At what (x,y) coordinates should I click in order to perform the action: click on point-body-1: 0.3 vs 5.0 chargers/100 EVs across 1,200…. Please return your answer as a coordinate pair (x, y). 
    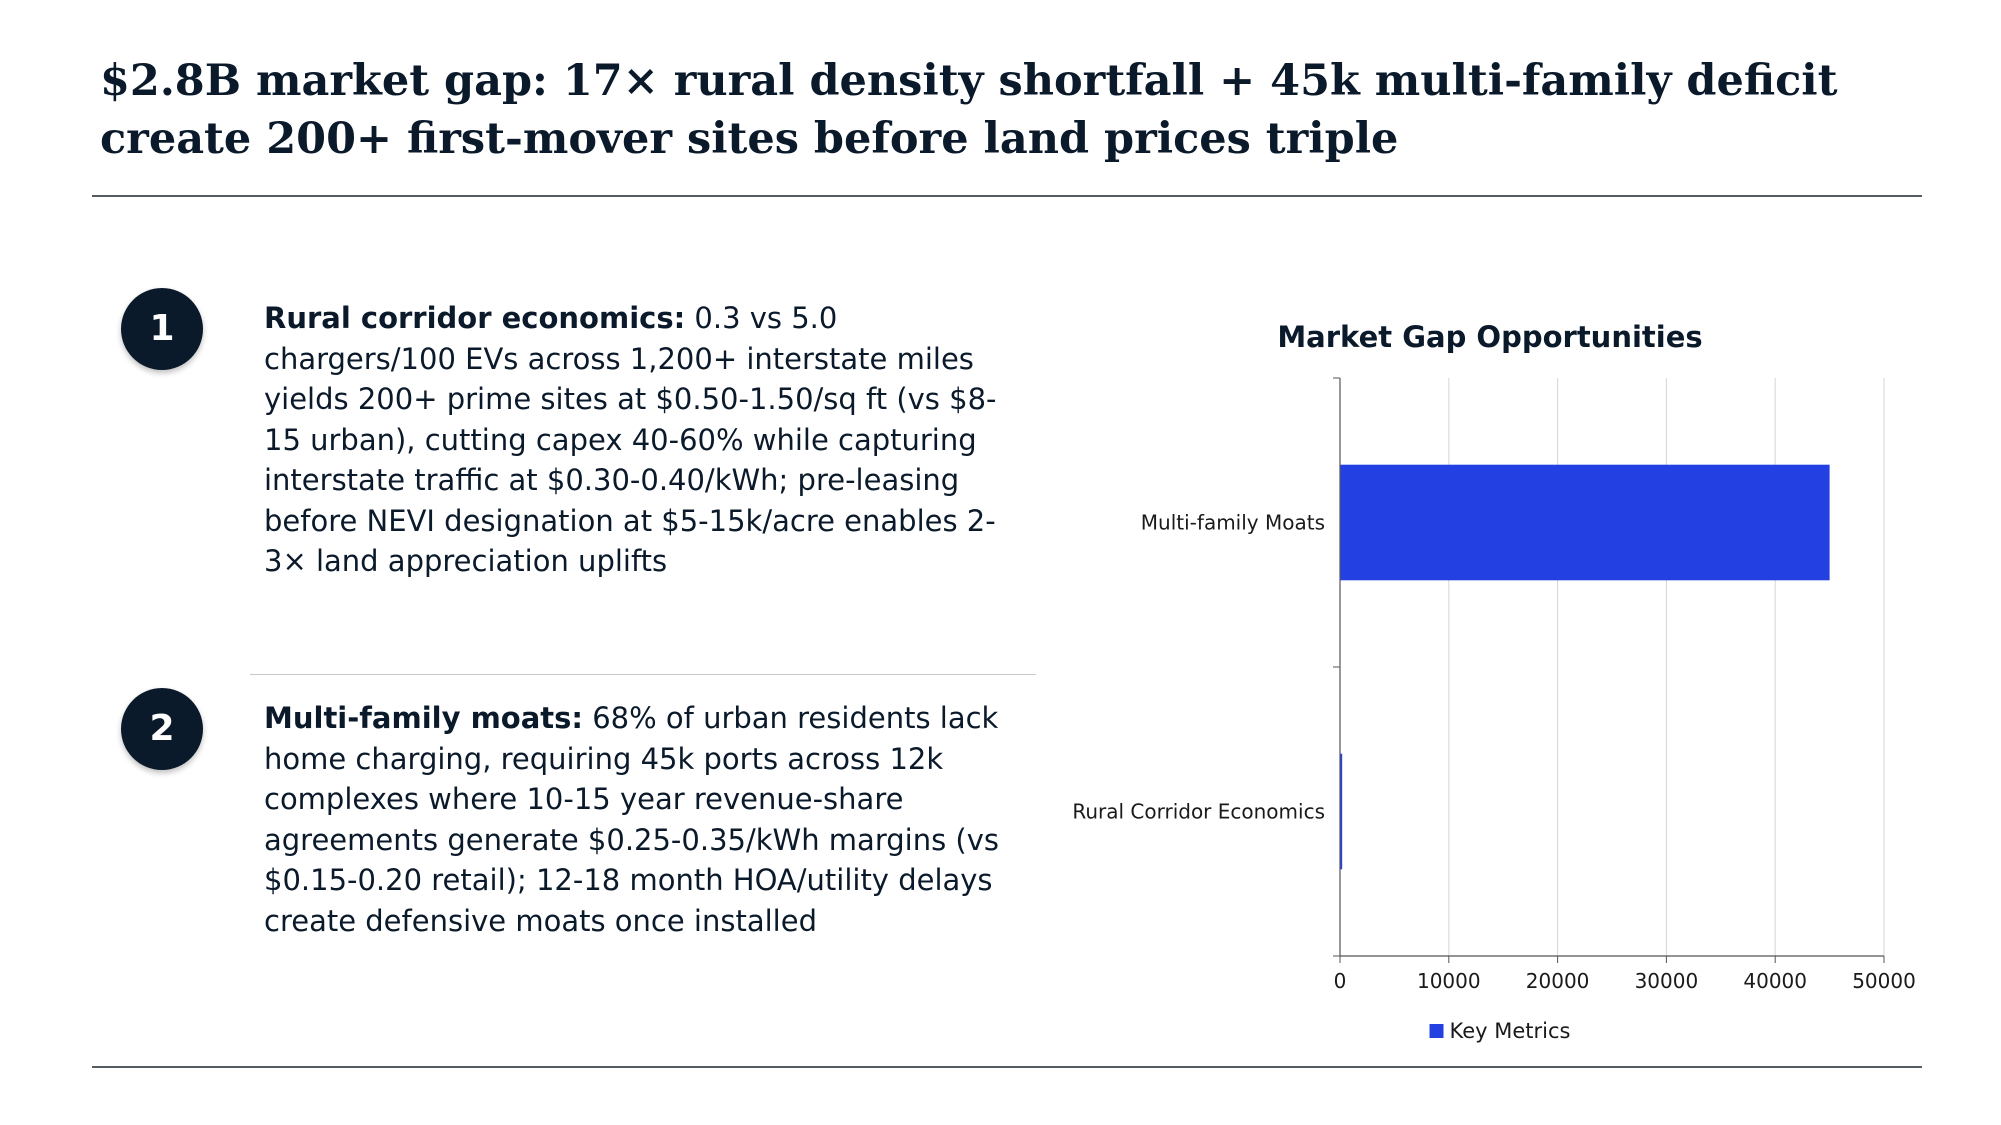
    Looking at the image, I should click on (630, 439).